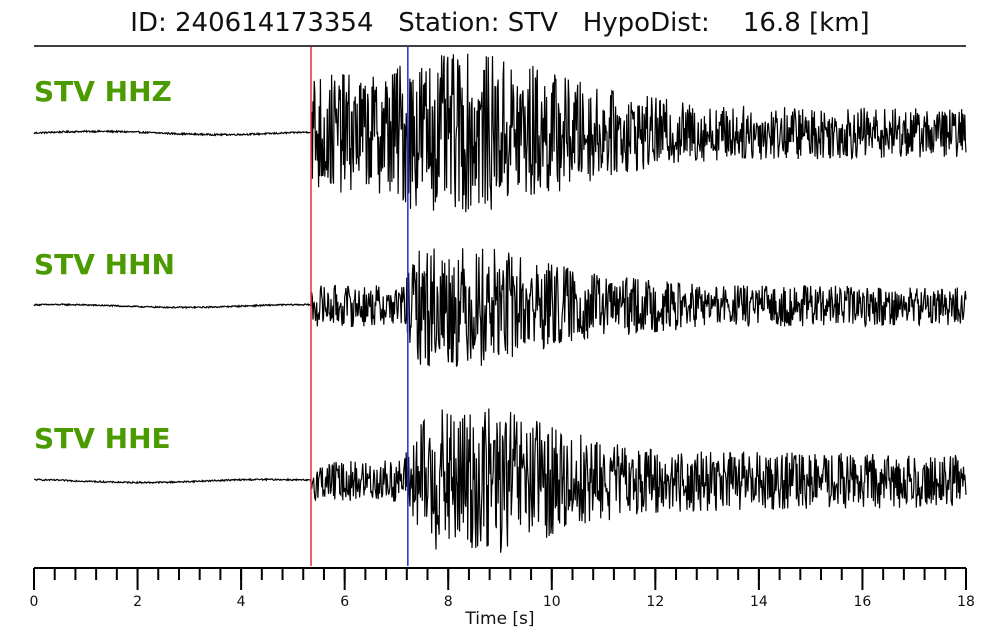 The height and width of the screenshot is (640, 1000). I want to click on x-tick-label: 18, so click(966, 602).